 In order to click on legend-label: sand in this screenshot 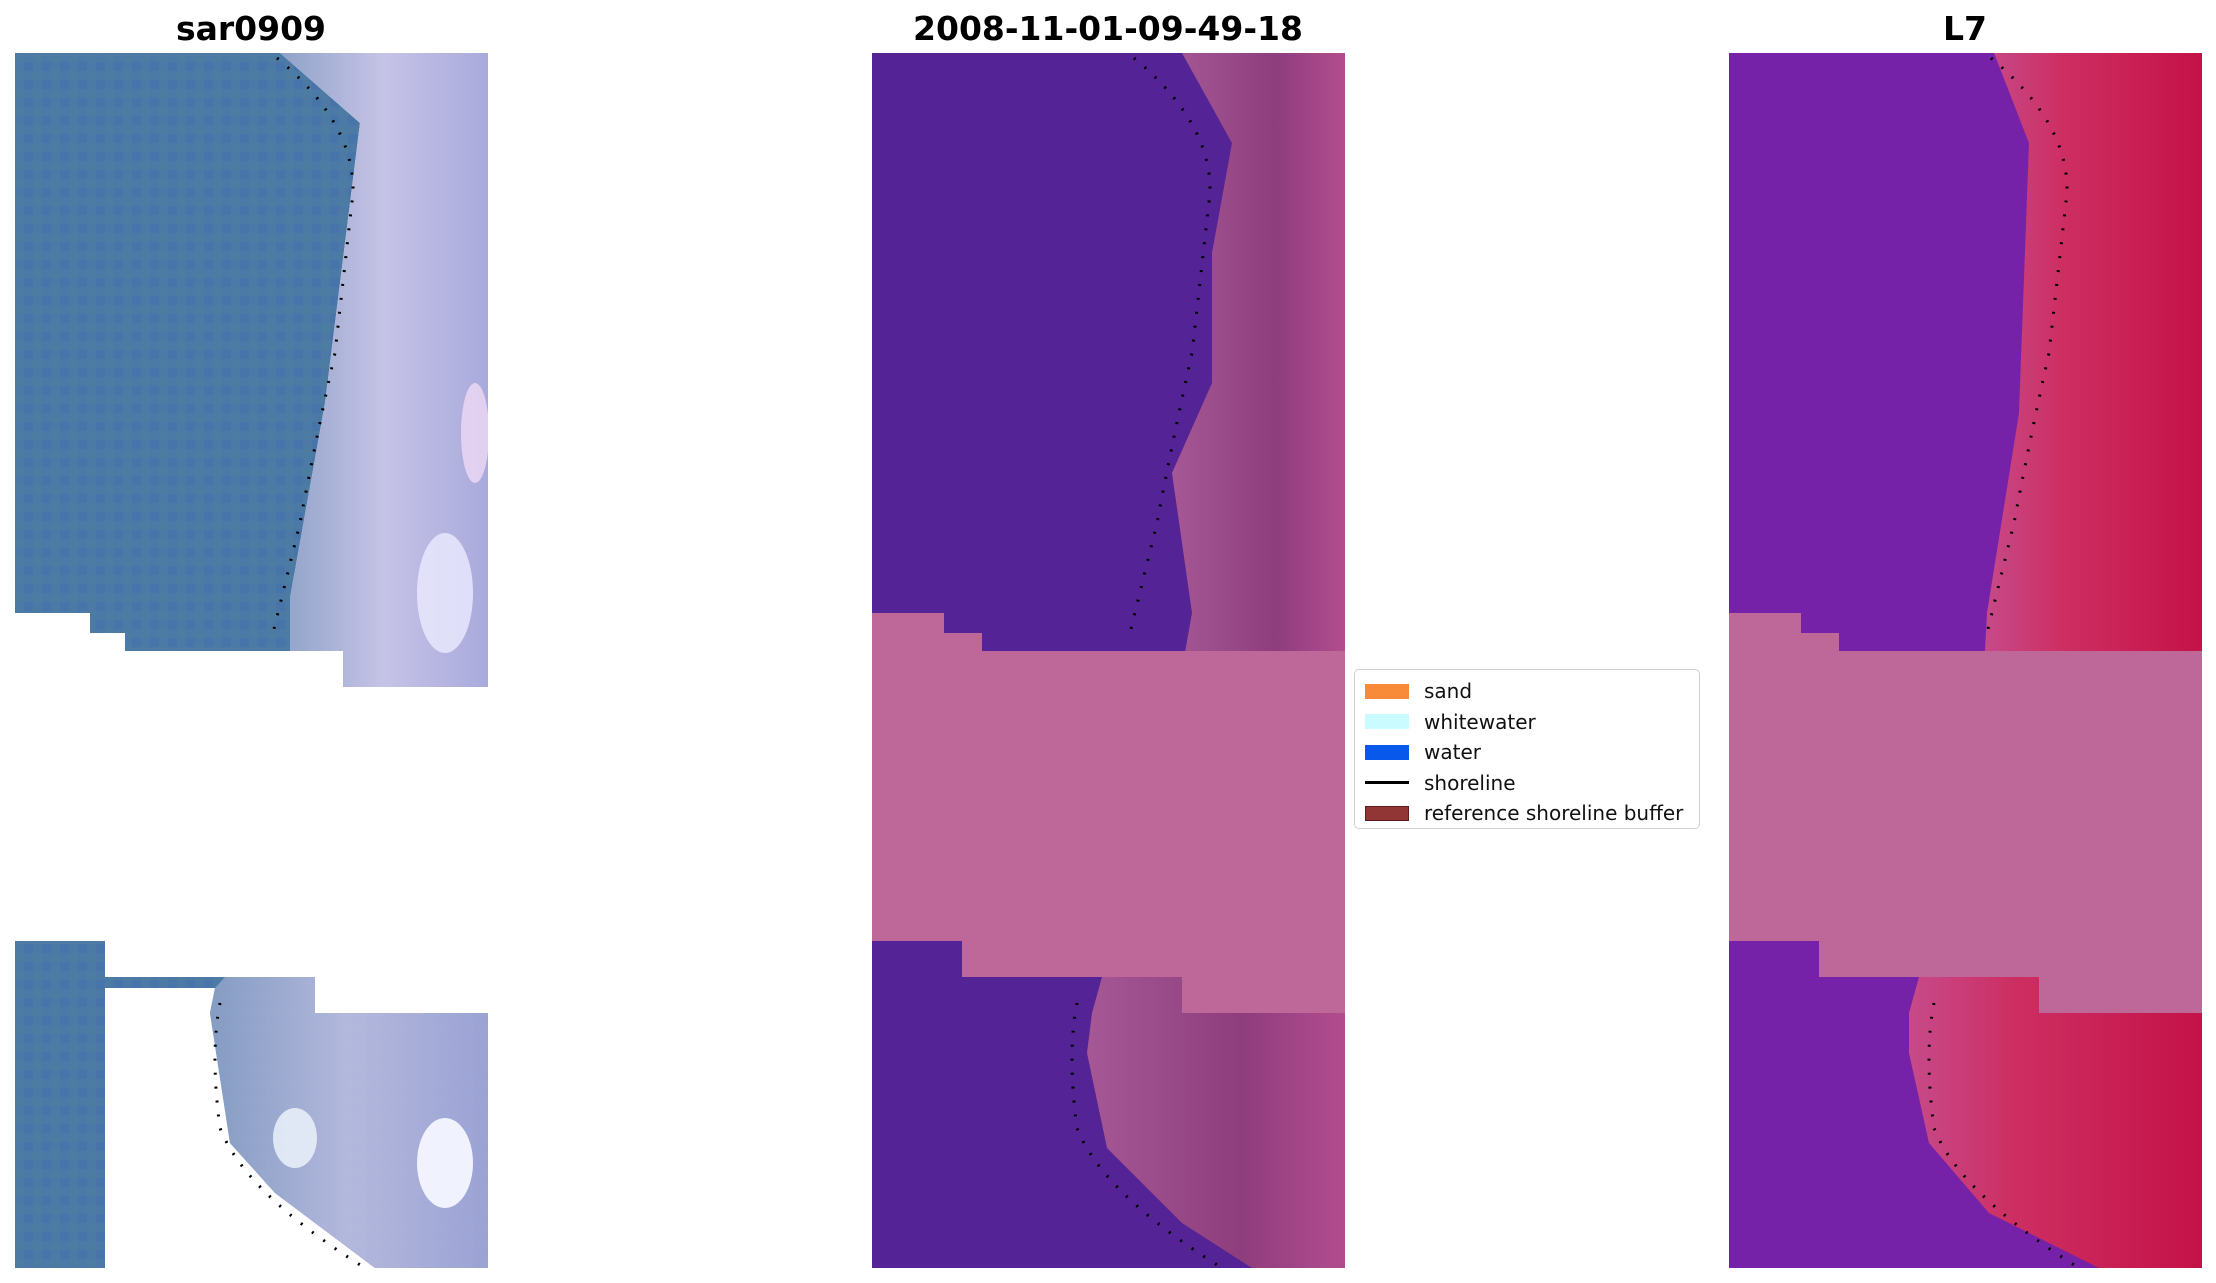, I will do `click(1448, 691)`.